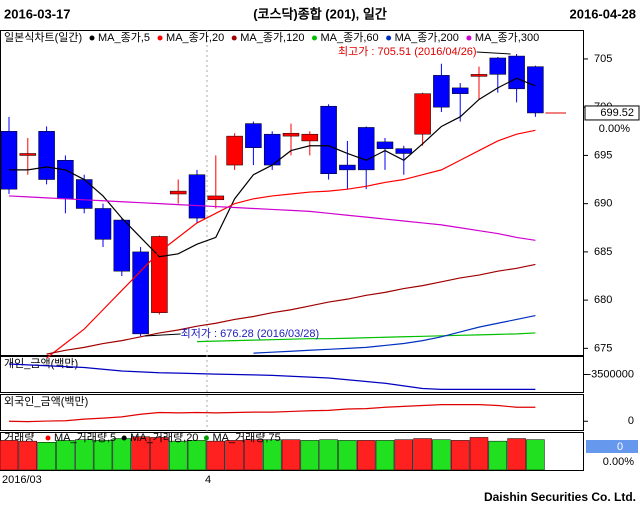 The height and width of the screenshot is (517, 640). I want to click on start-date: 2016-03-17, so click(37, 13).